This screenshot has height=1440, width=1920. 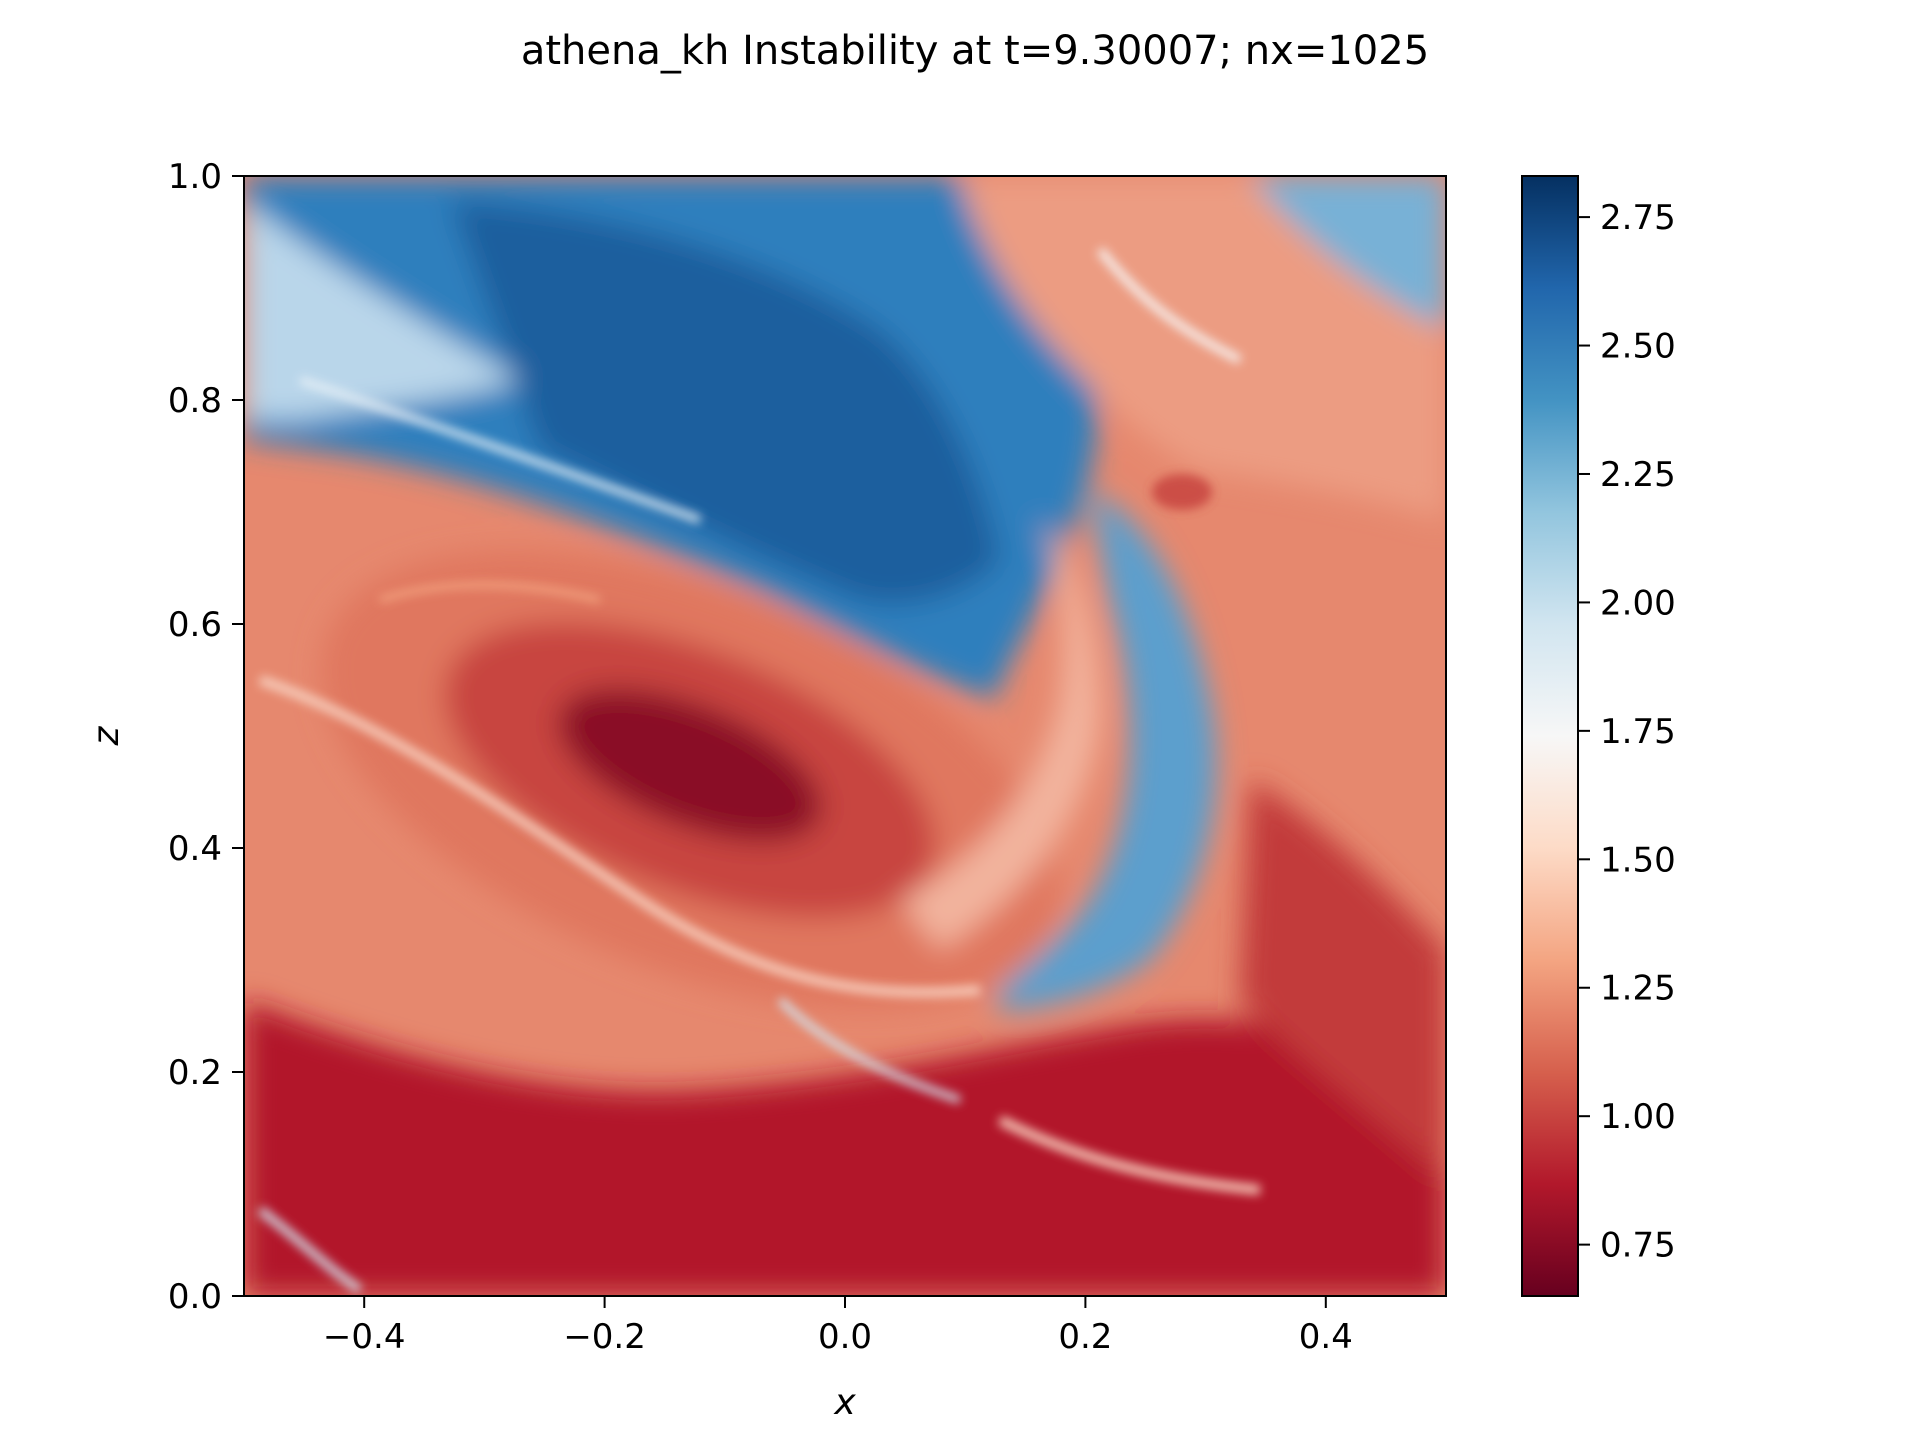 What do you see at coordinates (1343, 980) in the screenshot?
I see `lower-right-red` at bounding box center [1343, 980].